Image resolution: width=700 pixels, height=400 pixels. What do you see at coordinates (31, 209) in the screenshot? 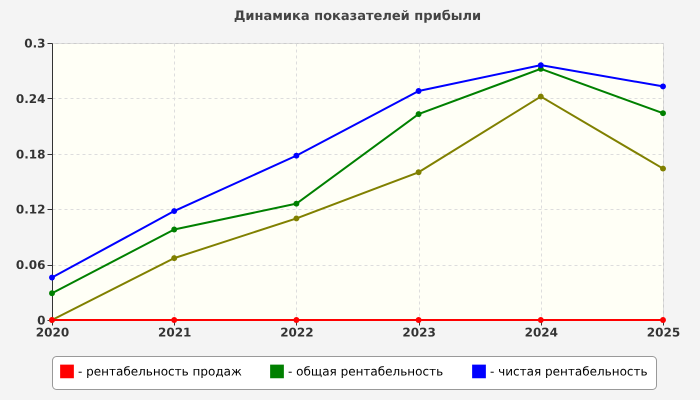
I see `y-tick-label: 0.12` at bounding box center [31, 209].